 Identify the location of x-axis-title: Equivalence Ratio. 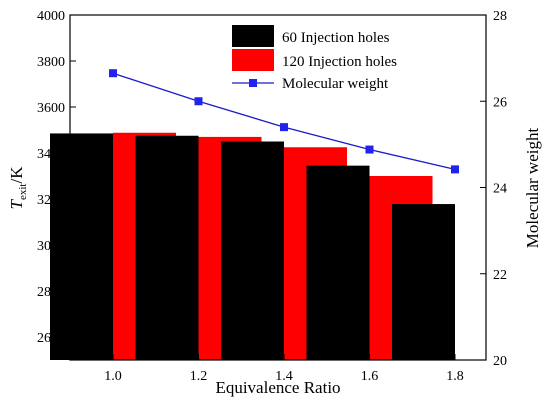
(277, 387).